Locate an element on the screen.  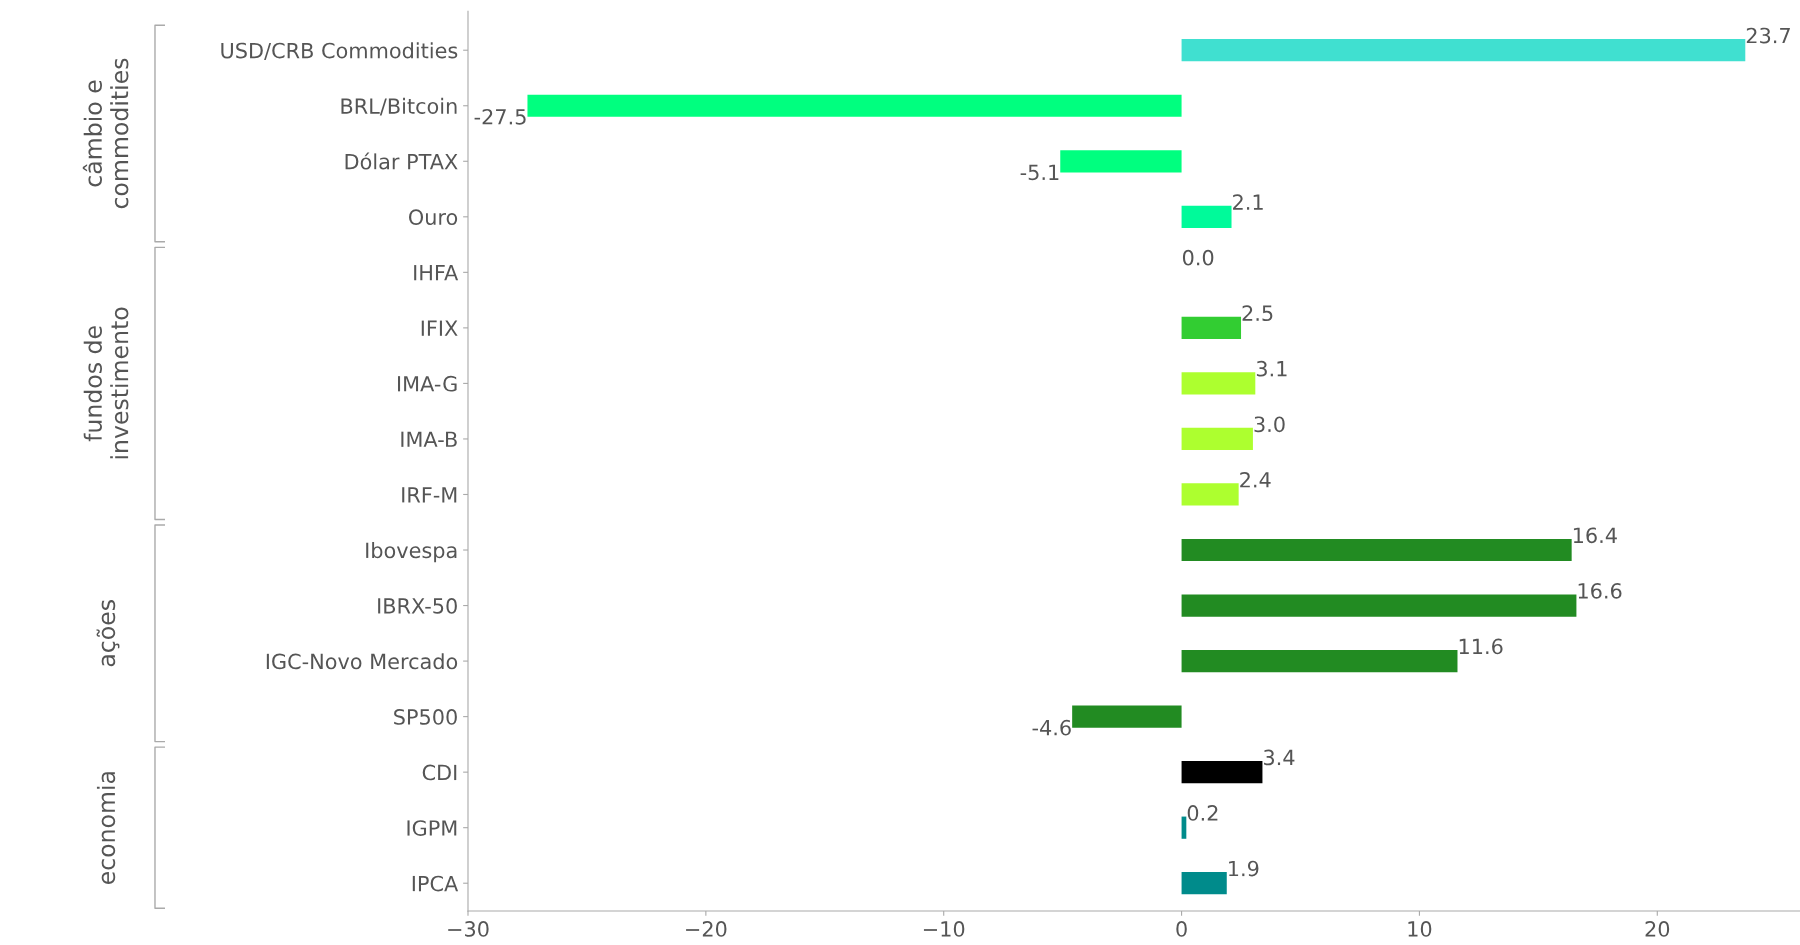
y-tick-label: IHFA is located at coordinates (436, 273).